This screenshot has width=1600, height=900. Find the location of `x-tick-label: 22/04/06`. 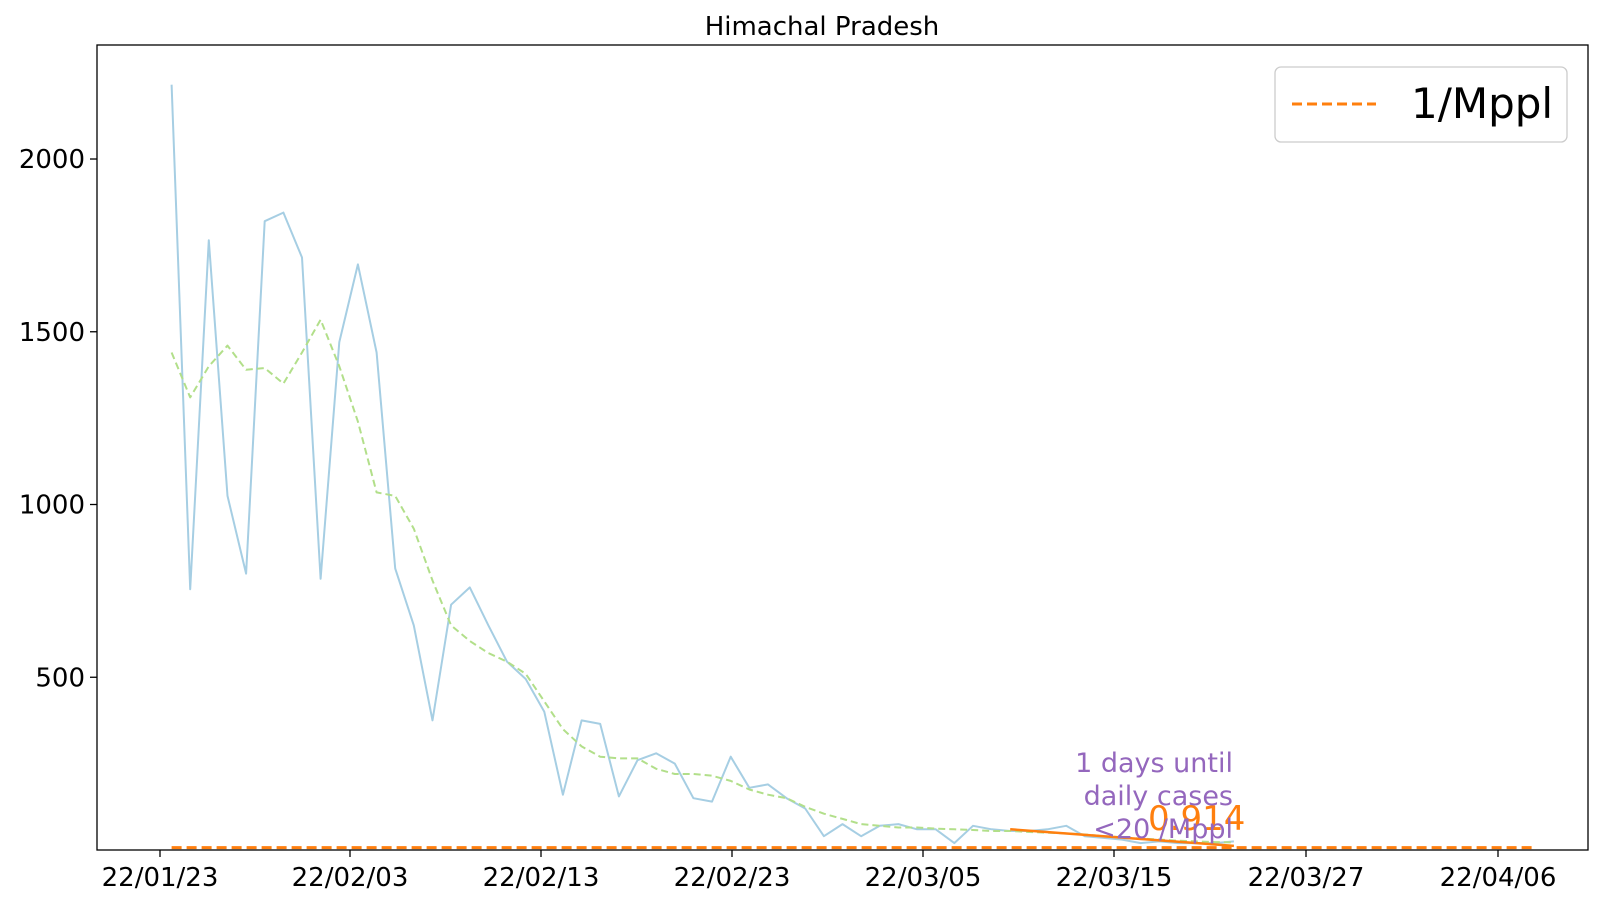

x-tick-label: 22/04/06 is located at coordinates (1498, 878).